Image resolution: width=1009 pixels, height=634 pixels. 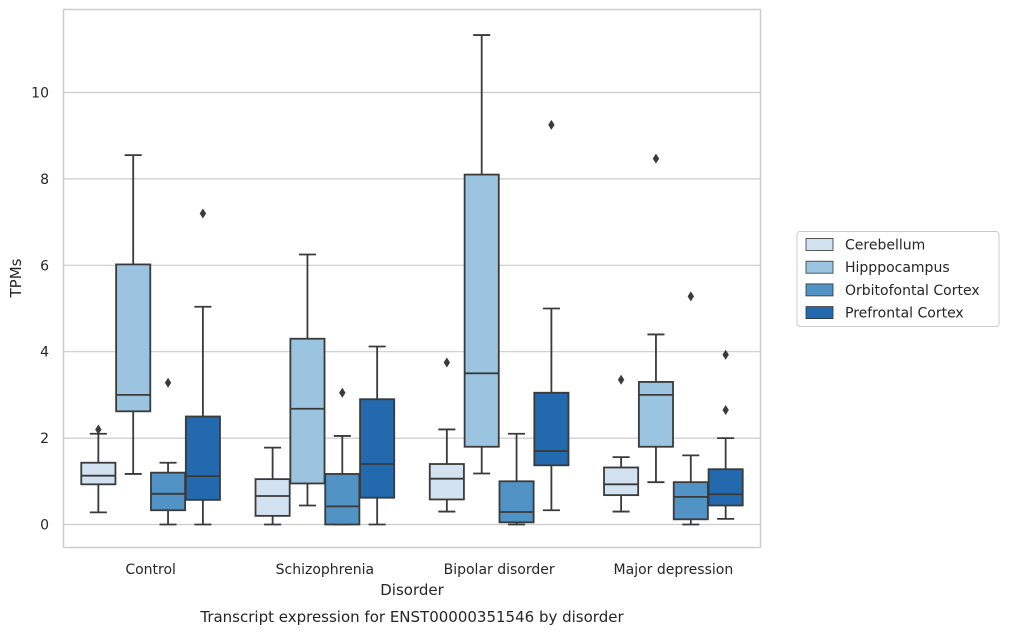 What do you see at coordinates (885, 246) in the screenshot?
I see `legend-label-0: Cerebellum` at bounding box center [885, 246].